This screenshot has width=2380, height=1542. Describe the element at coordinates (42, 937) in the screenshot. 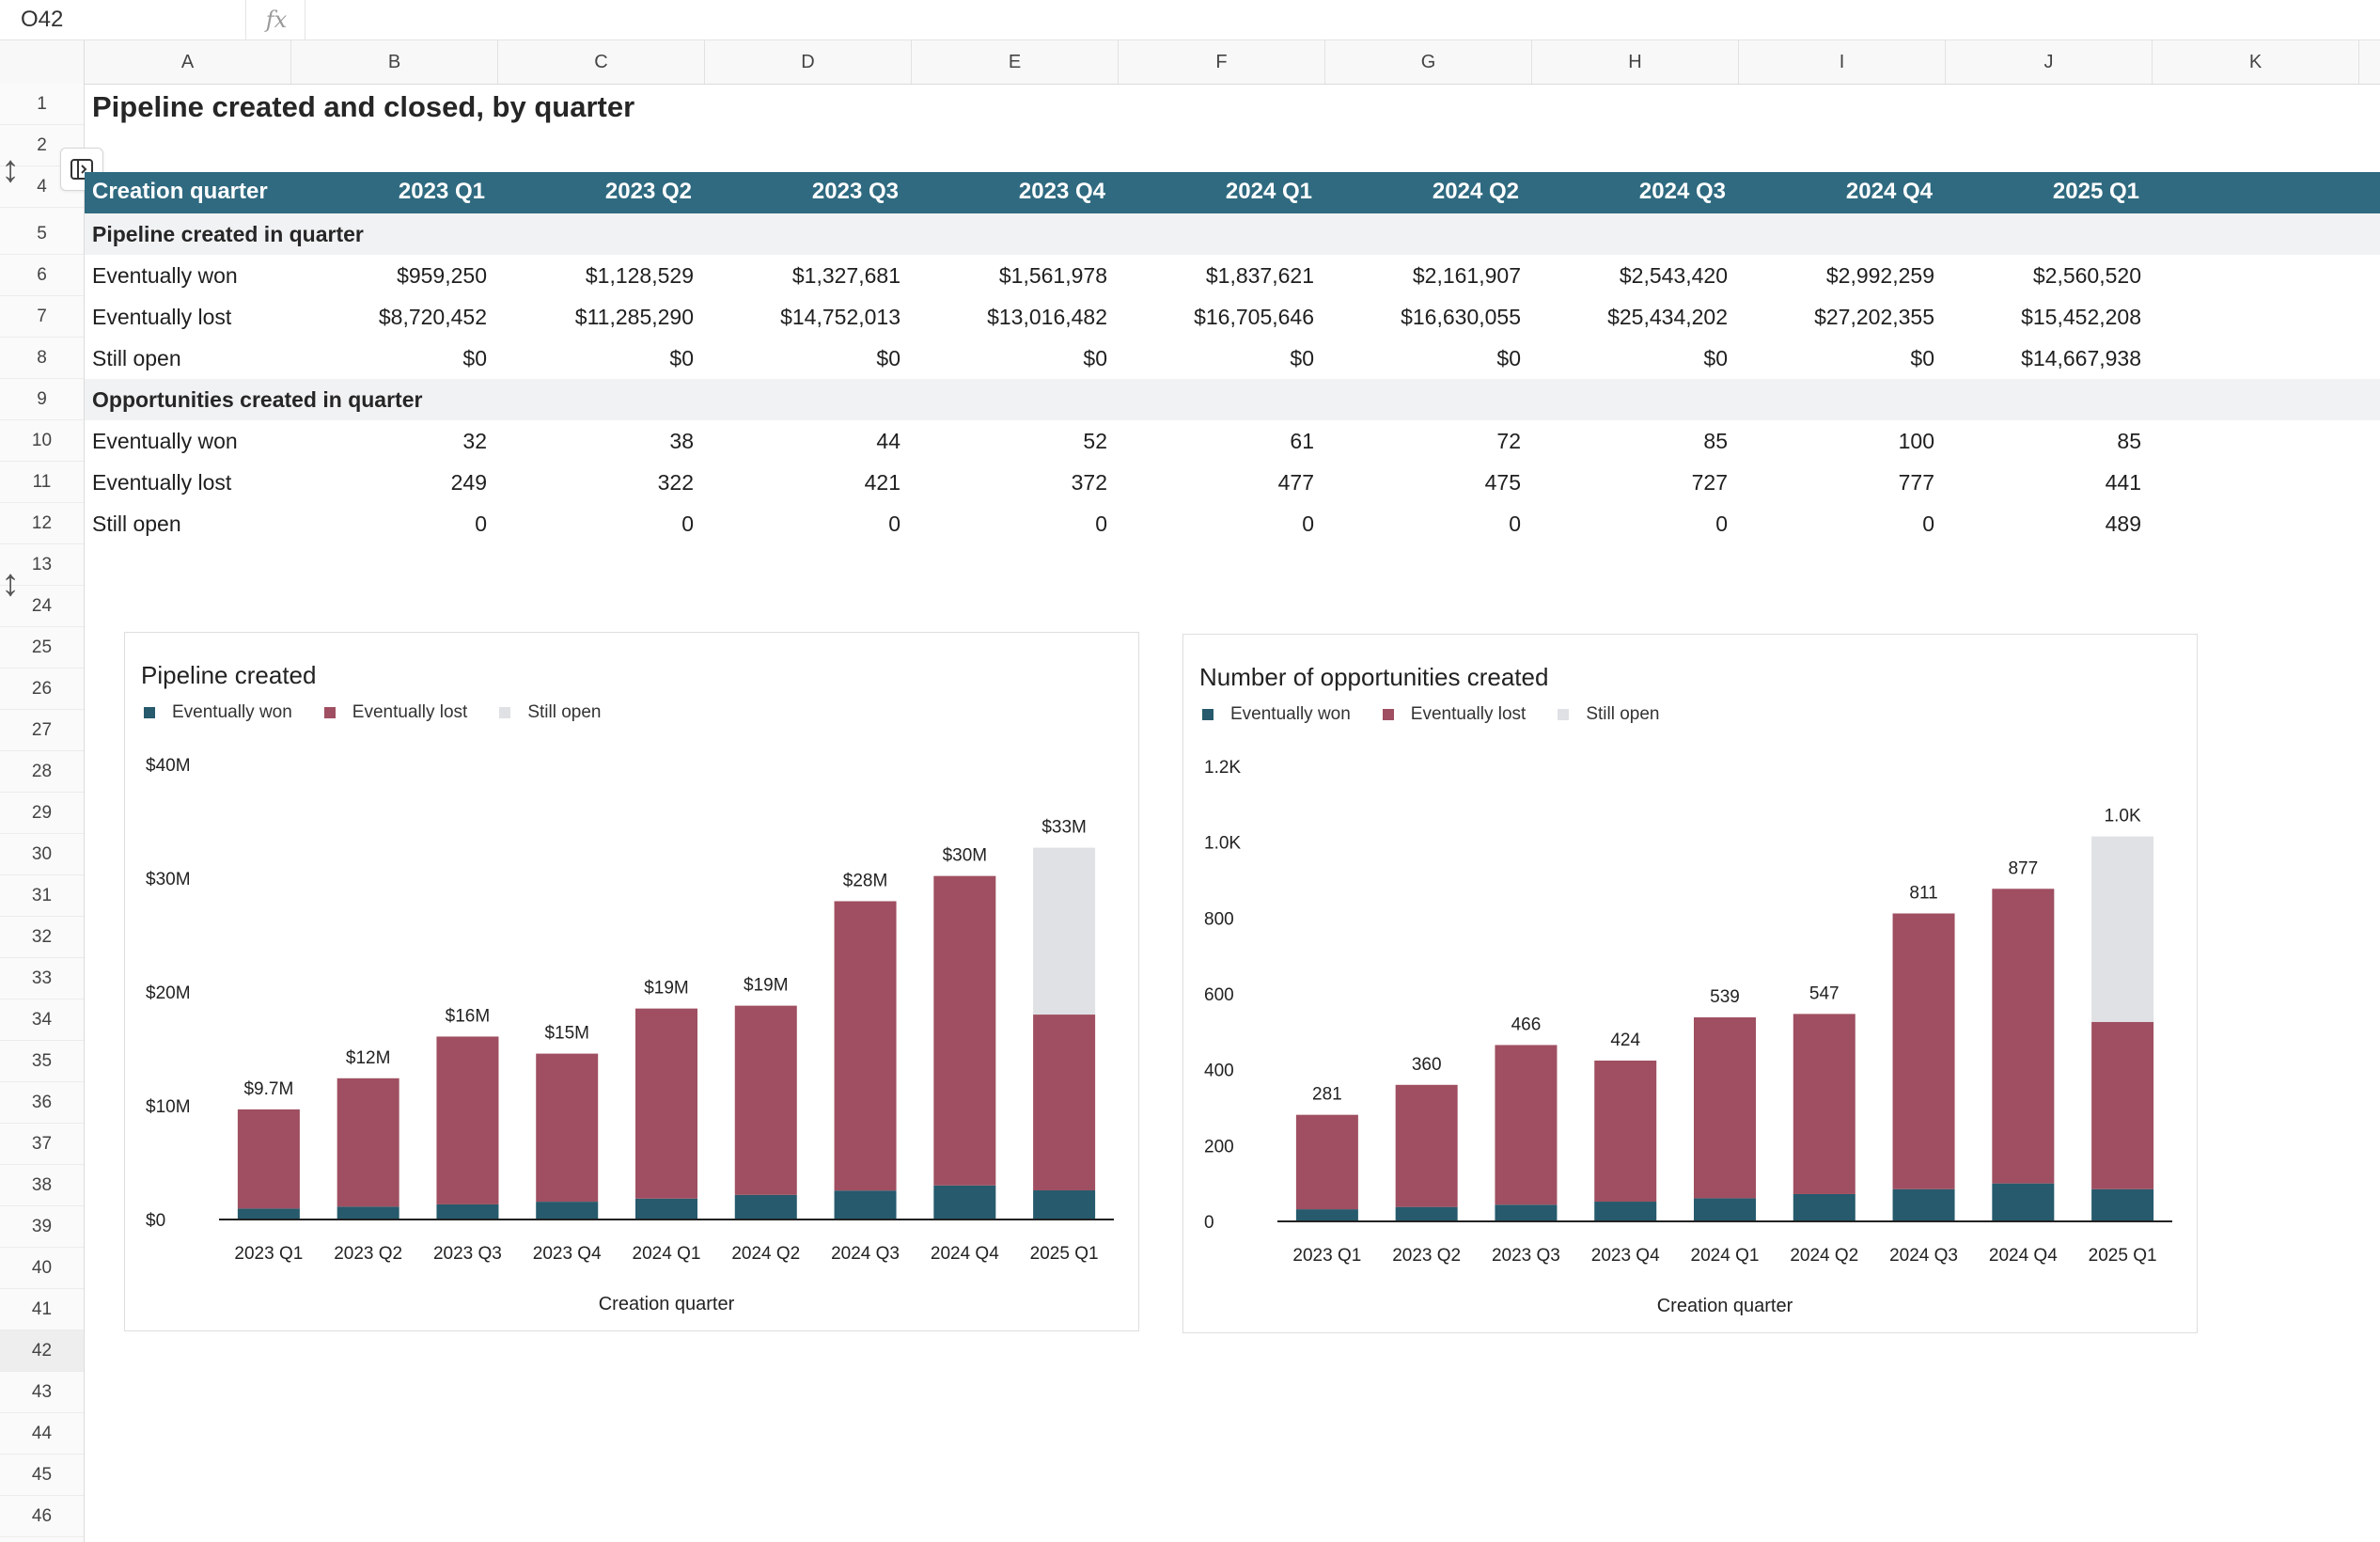

I see `row-header: 32` at that location.